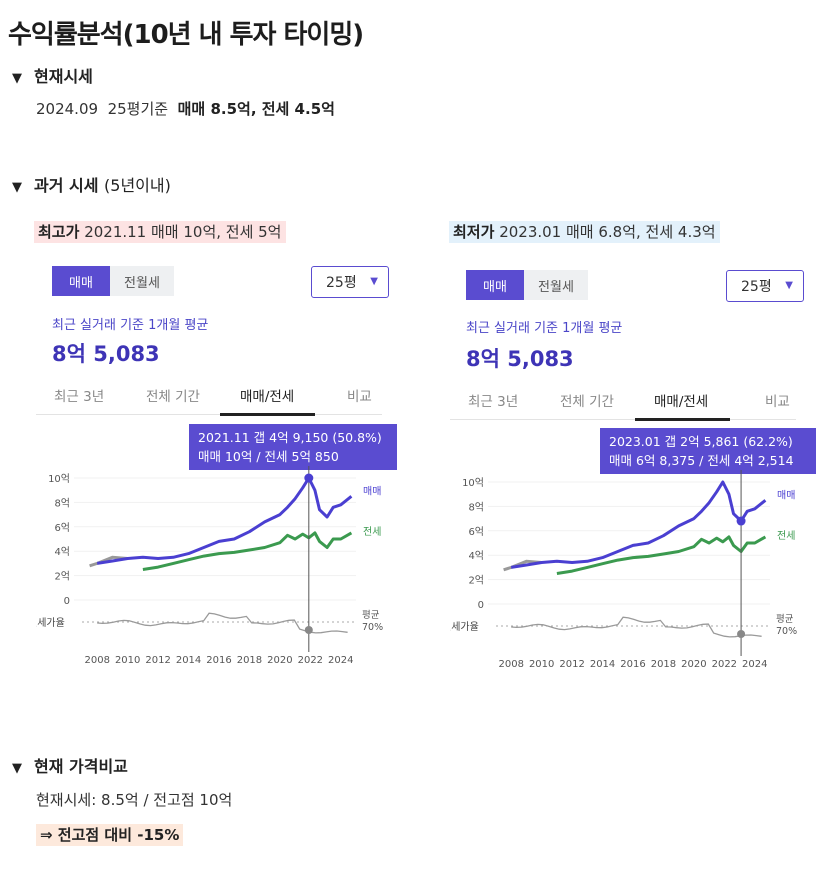 This screenshot has width=827, height=878. I want to click on high-deal-toggle: 매매 전월세, so click(113, 281).